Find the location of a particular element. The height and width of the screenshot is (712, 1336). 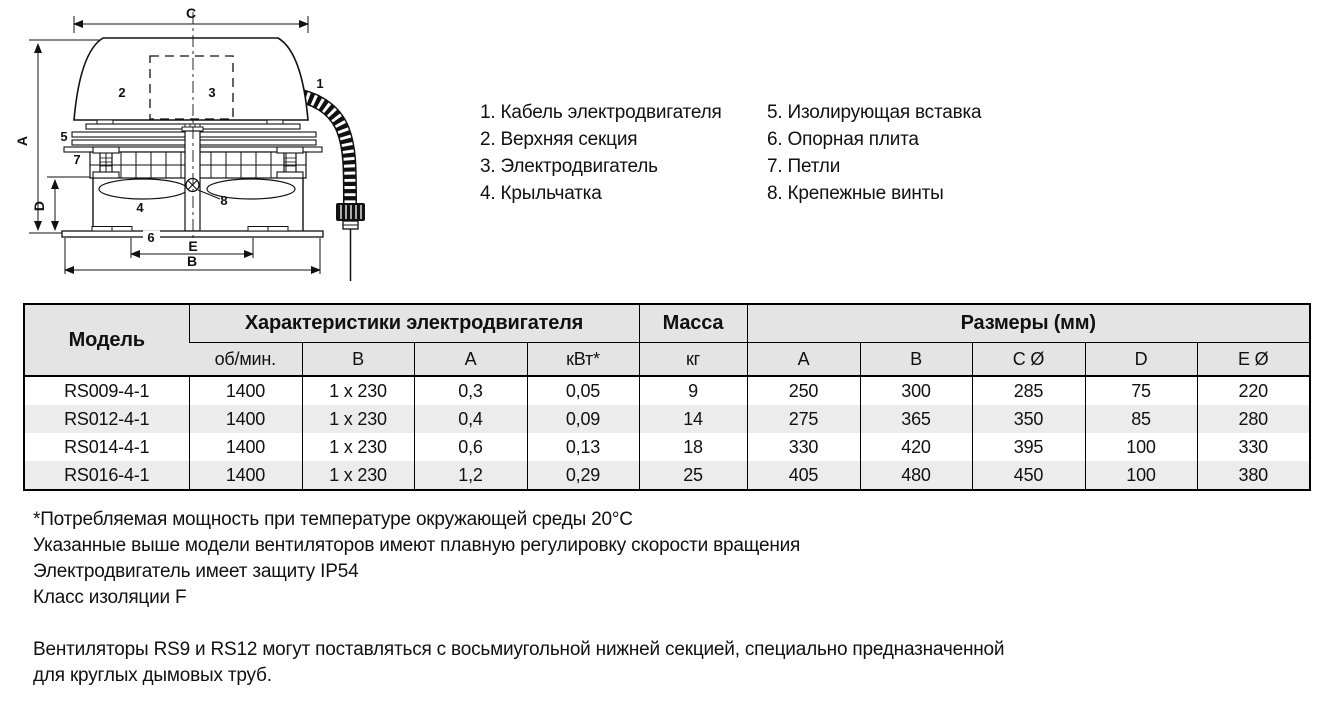

impeller-blade-right is located at coordinates (251, 189).